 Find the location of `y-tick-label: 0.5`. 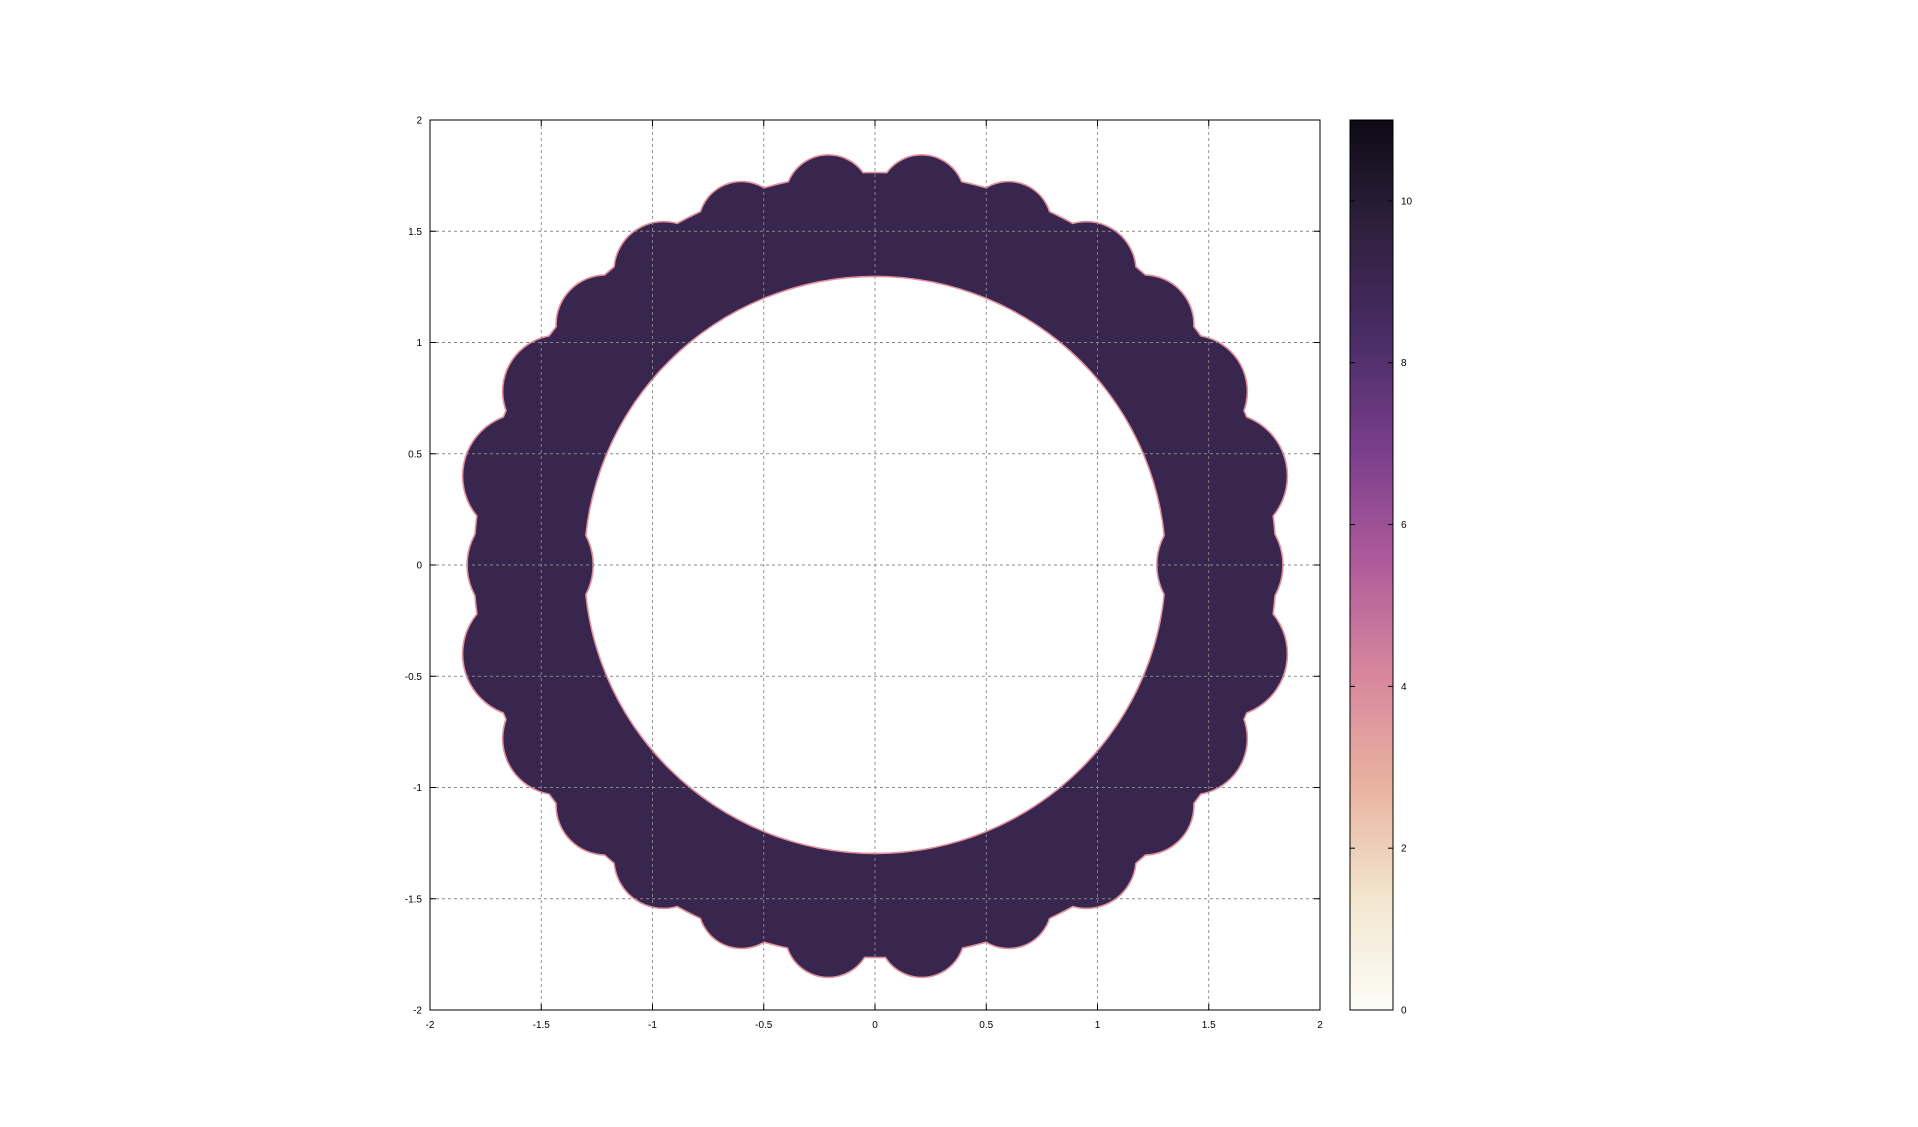

y-tick-label: 0.5 is located at coordinates (415, 454).